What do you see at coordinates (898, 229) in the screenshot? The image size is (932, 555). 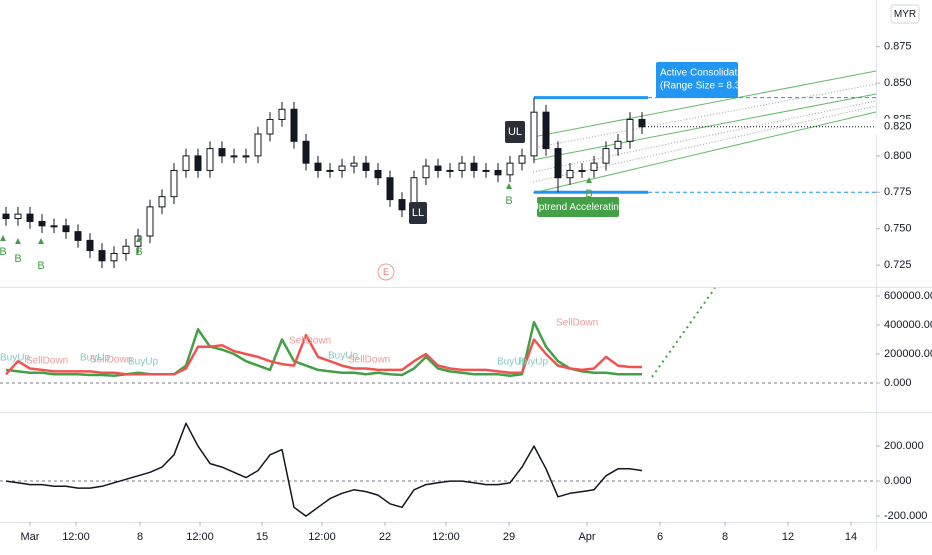 I see `y-tick-label: 0.750` at bounding box center [898, 229].